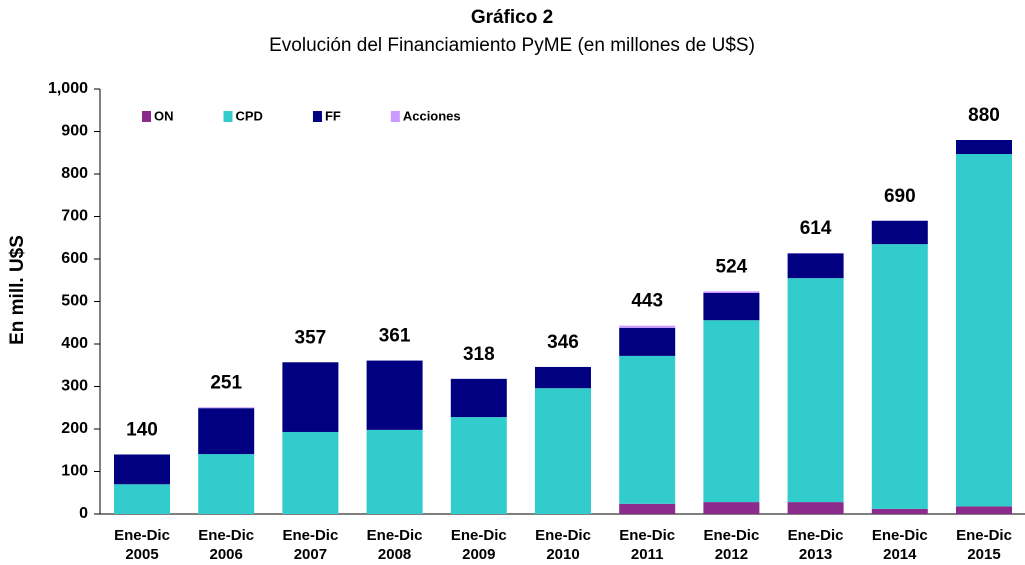  I want to click on y-tick-label: 900, so click(74, 131).